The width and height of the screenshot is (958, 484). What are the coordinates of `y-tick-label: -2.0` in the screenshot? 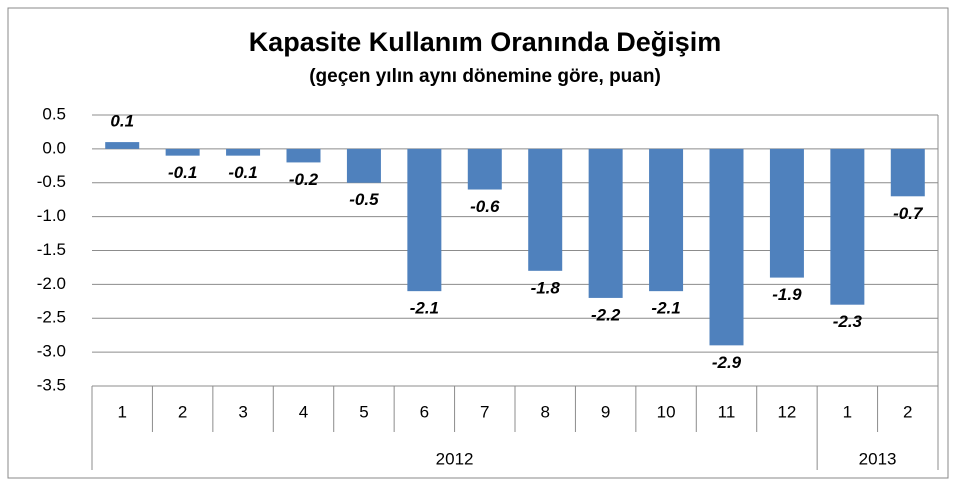 It's located at (51, 283).